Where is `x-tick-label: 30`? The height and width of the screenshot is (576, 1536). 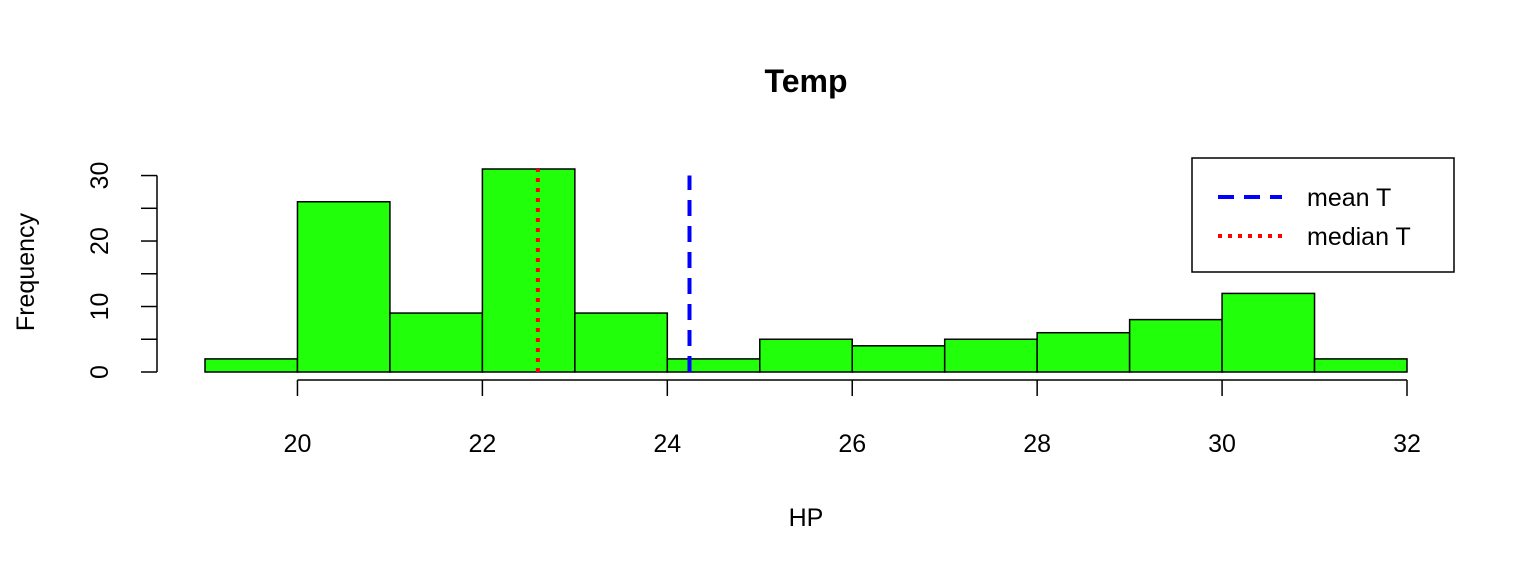
x-tick-label: 30 is located at coordinates (1222, 444).